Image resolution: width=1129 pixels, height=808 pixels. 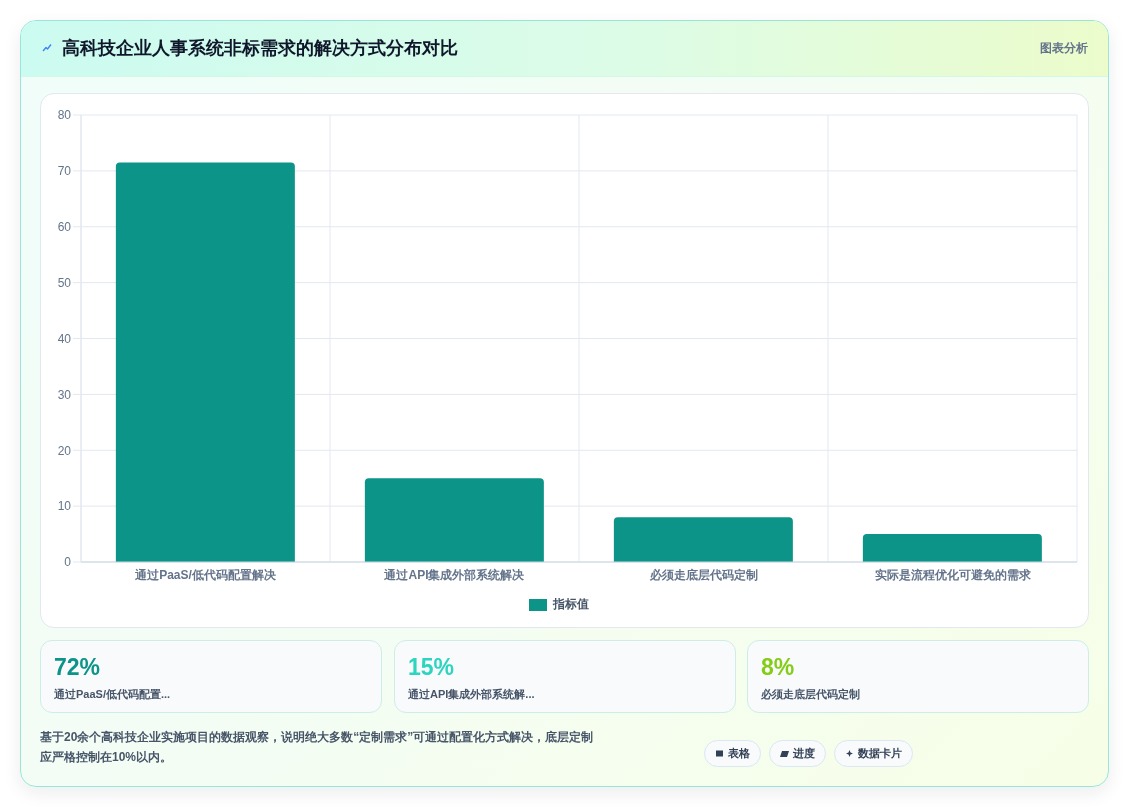 I want to click on text: 必须走底层代码定制, so click(x=810, y=694).